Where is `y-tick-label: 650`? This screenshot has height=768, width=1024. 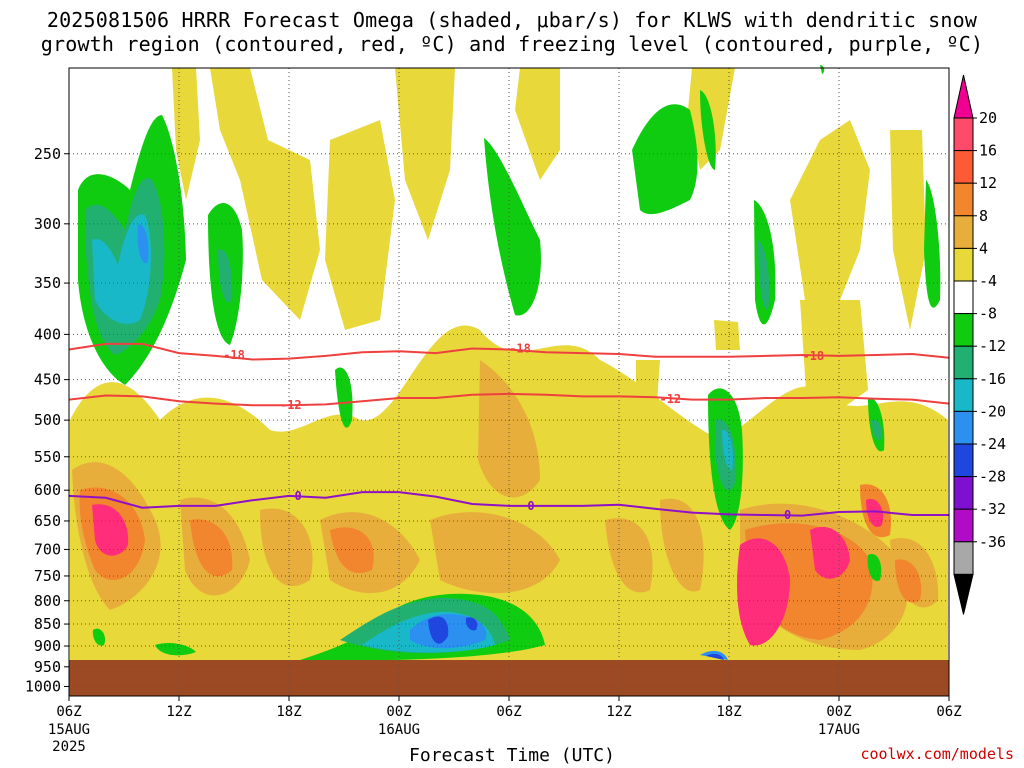
y-tick-label: 650 is located at coordinates (47, 521).